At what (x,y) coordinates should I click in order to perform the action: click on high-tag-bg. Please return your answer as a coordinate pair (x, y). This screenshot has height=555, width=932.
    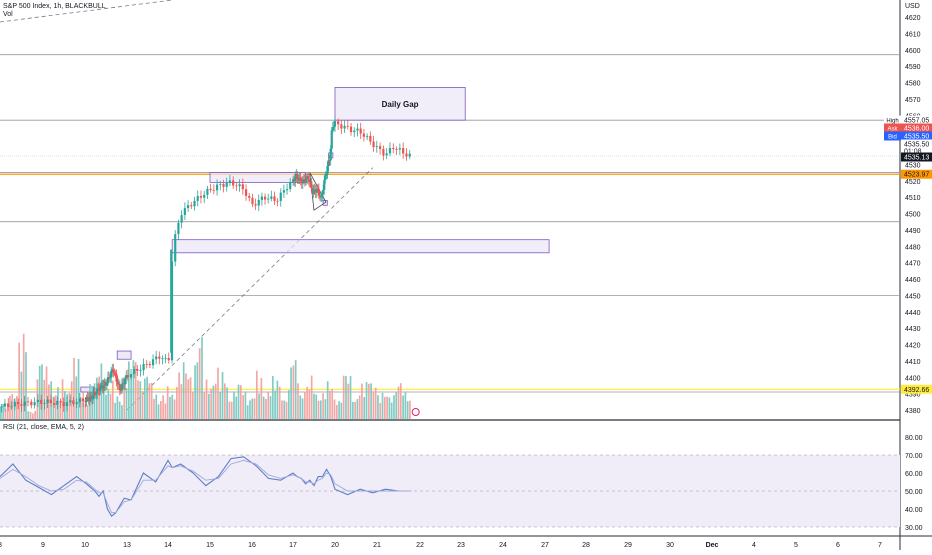
    Looking at the image, I should click on (916, 120).